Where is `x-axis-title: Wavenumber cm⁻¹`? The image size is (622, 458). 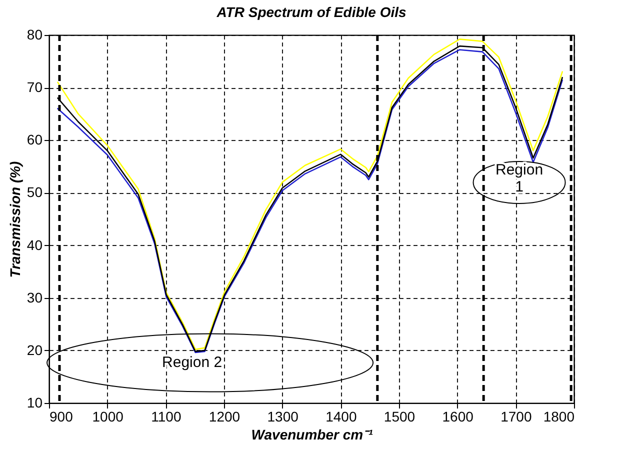
x-axis-title: Wavenumber cm⁻¹ is located at coordinates (312, 434).